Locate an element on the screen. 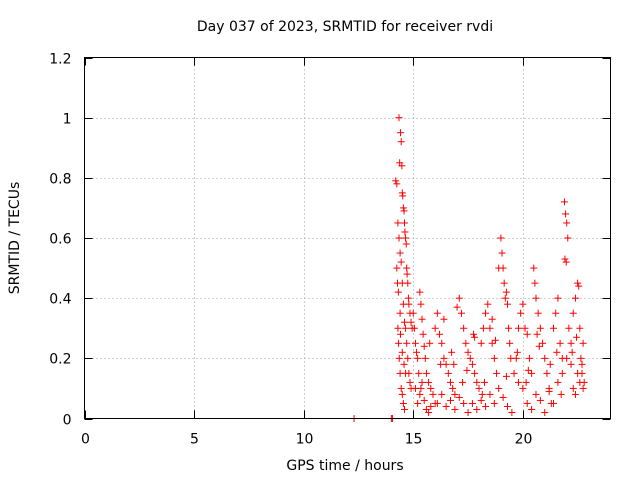 The width and height of the screenshot is (640, 480). y-tick-label: 1.2 is located at coordinates (60, 60).